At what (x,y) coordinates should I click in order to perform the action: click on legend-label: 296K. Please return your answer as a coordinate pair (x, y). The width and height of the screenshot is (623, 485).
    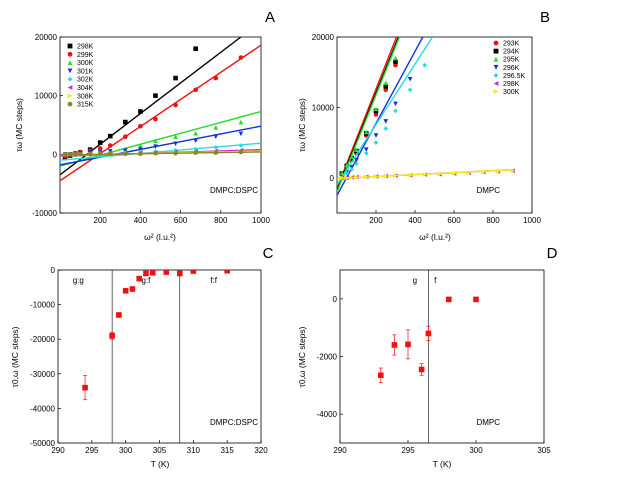
    Looking at the image, I should click on (511, 68).